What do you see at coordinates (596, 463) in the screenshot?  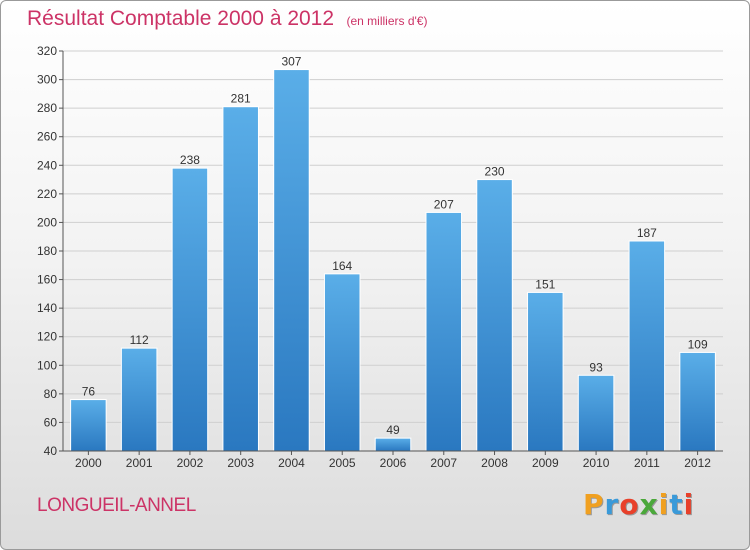 I see `x-tick-label: 2010` at bounding box center [596, 463].